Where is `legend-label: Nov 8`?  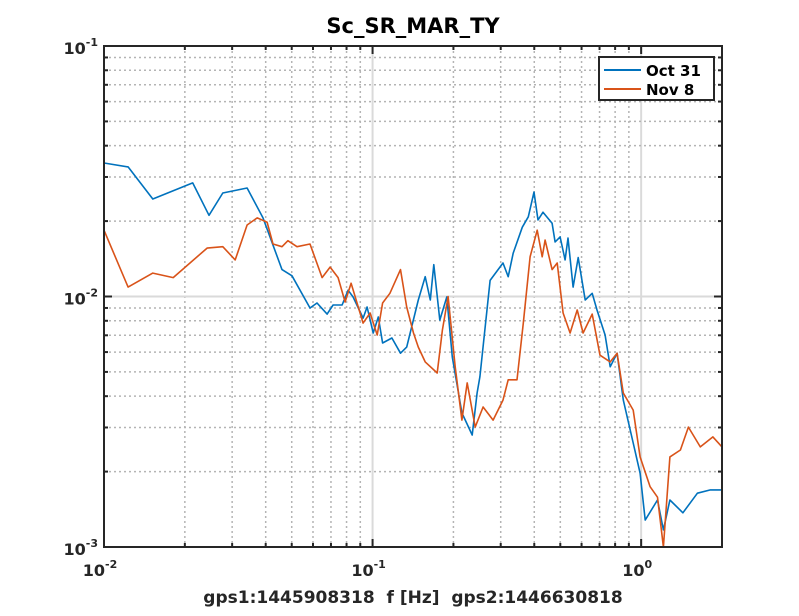 legend-label: Nov 8 is located at coordinates (670, 90).